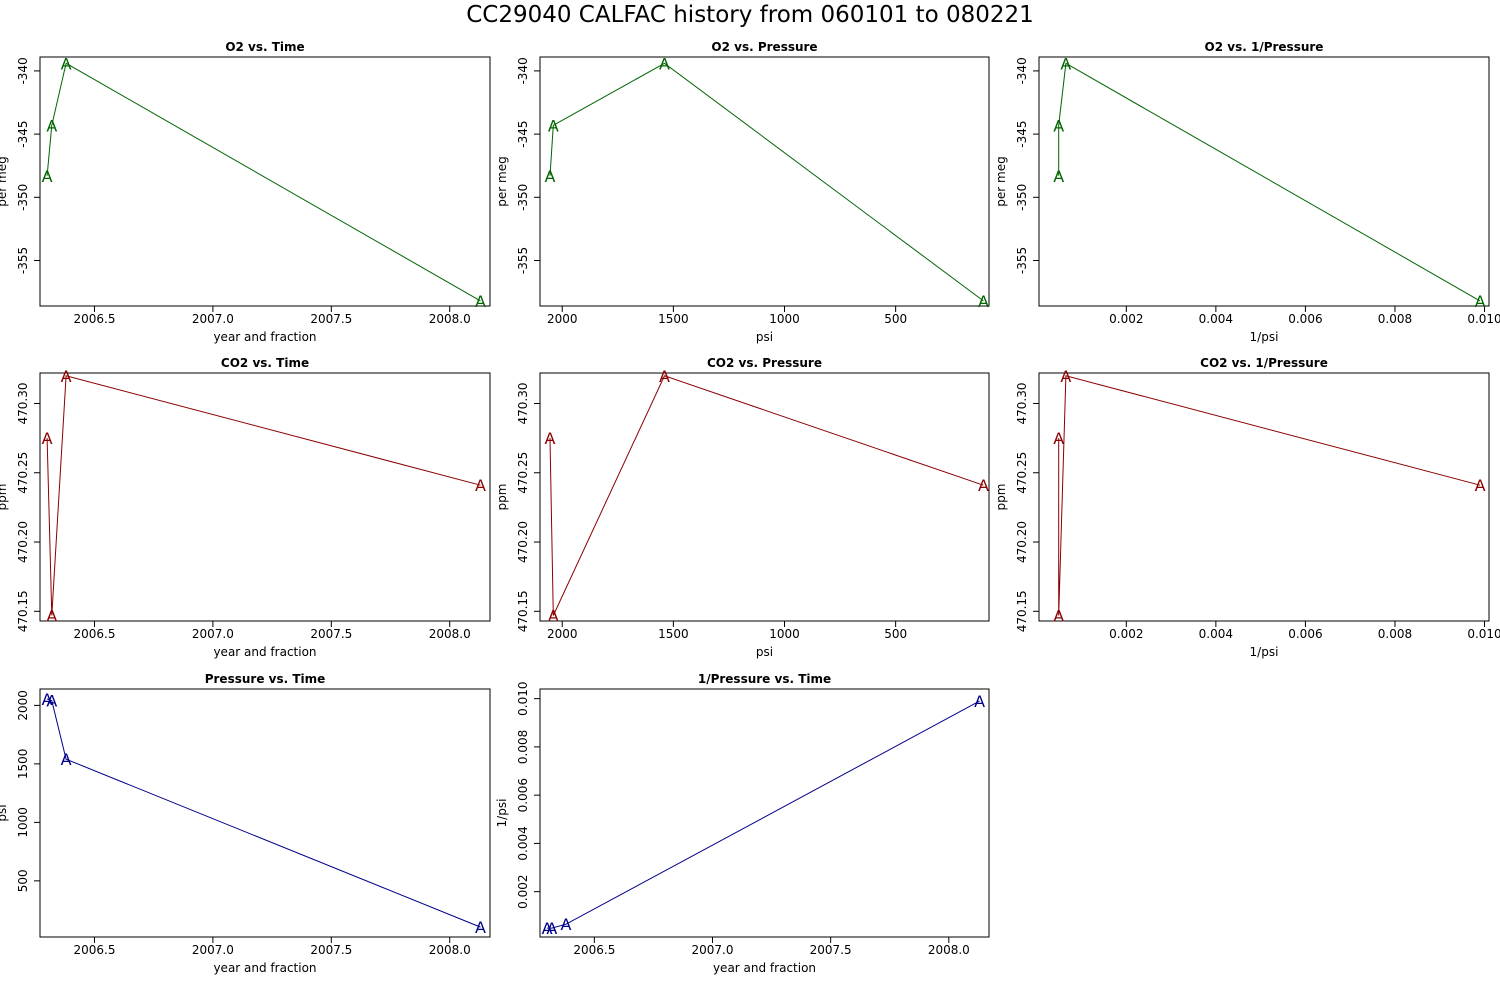 This screenshot has width=1500, height=1000. I want to click on y-axis-label: 1/psi, so click(502, 813).